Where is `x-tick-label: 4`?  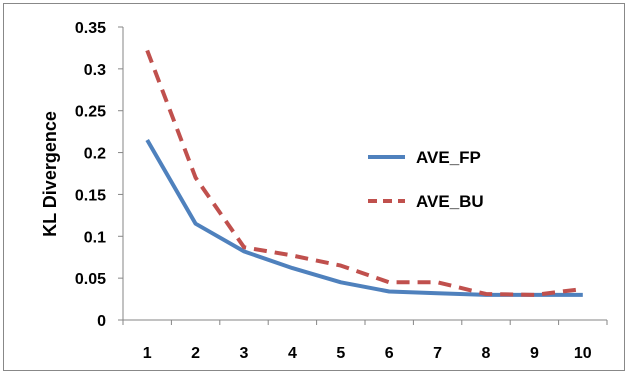
x-tick-label: 4 is located at coordinates (292, 353).